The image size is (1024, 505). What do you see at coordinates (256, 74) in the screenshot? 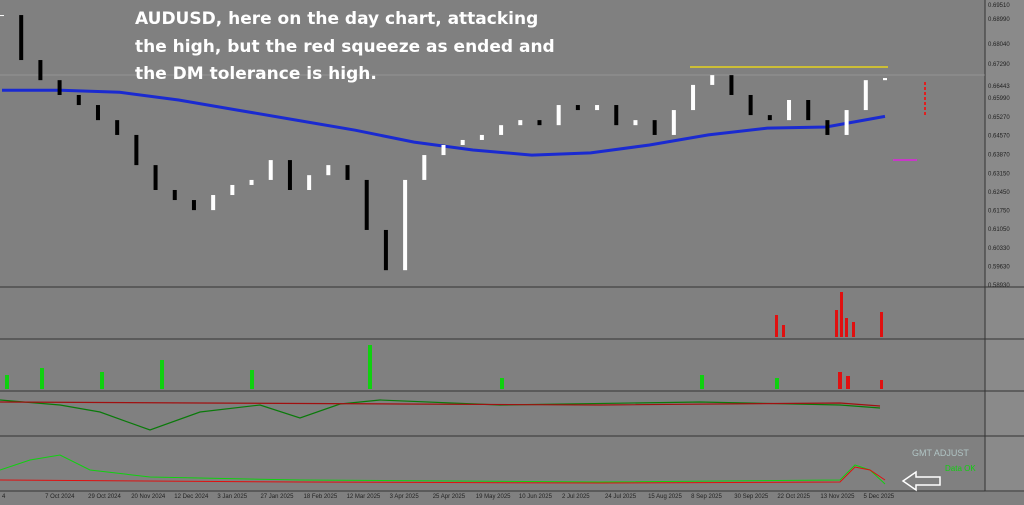
I see `annotation-line: the DM tolerance is high.` at bounding box center [256, 74].